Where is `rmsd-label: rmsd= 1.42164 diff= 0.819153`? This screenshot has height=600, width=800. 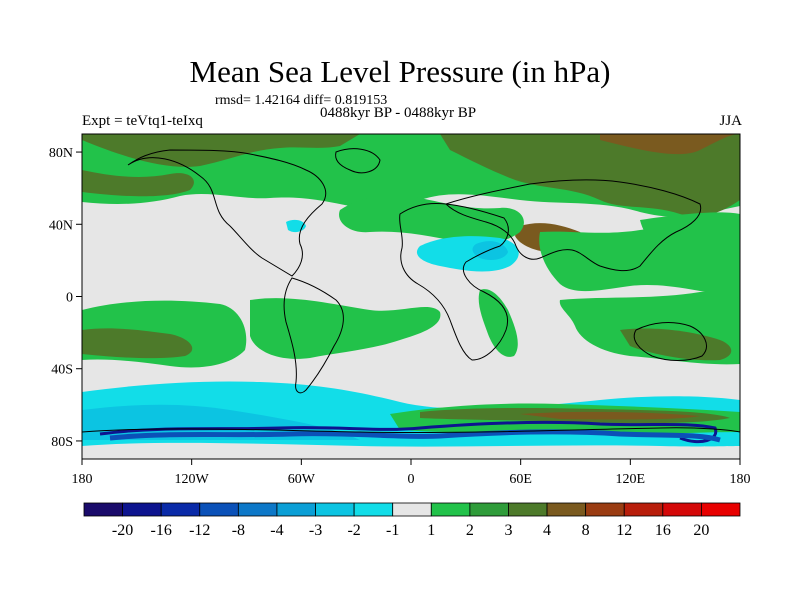 rmsd-label: rmsd= 1.42164 diff= 0.819153 is located at coordinates (301, 100).